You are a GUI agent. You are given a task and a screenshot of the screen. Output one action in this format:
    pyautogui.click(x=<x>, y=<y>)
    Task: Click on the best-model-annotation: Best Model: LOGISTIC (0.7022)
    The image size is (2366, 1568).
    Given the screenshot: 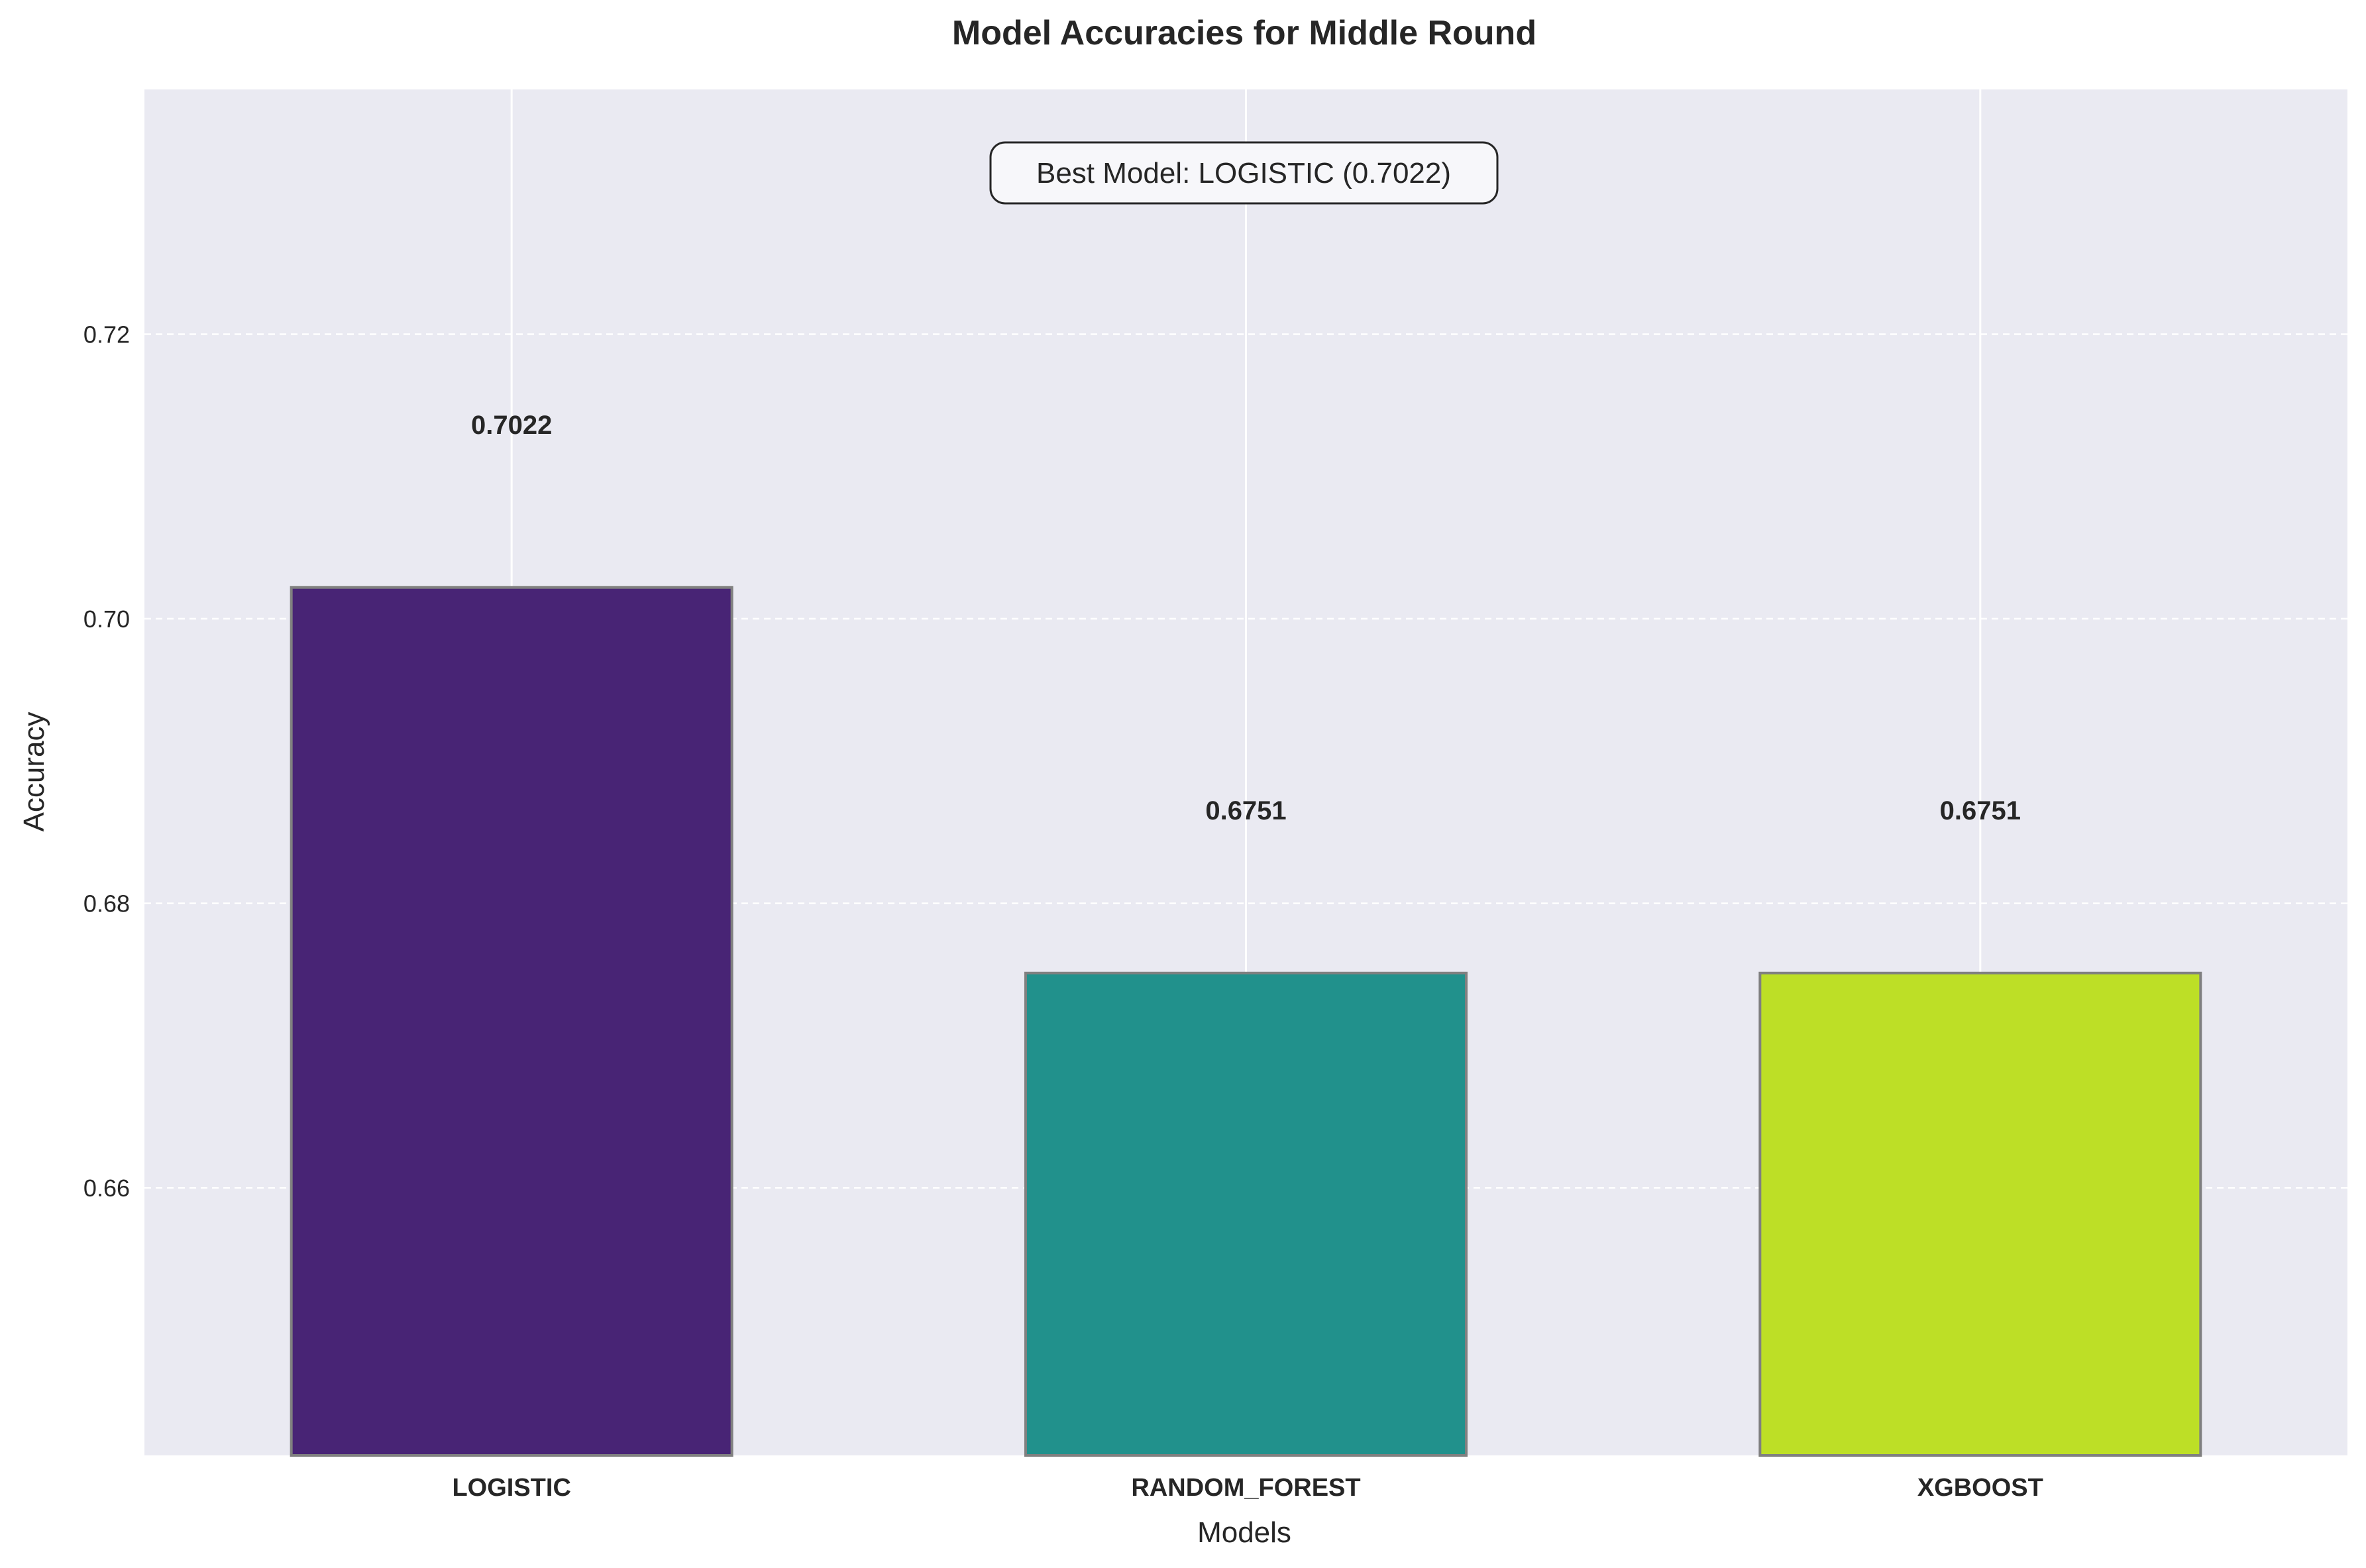 What is the action you would take?
    pyautogui.click(x=1244, y=173)
    